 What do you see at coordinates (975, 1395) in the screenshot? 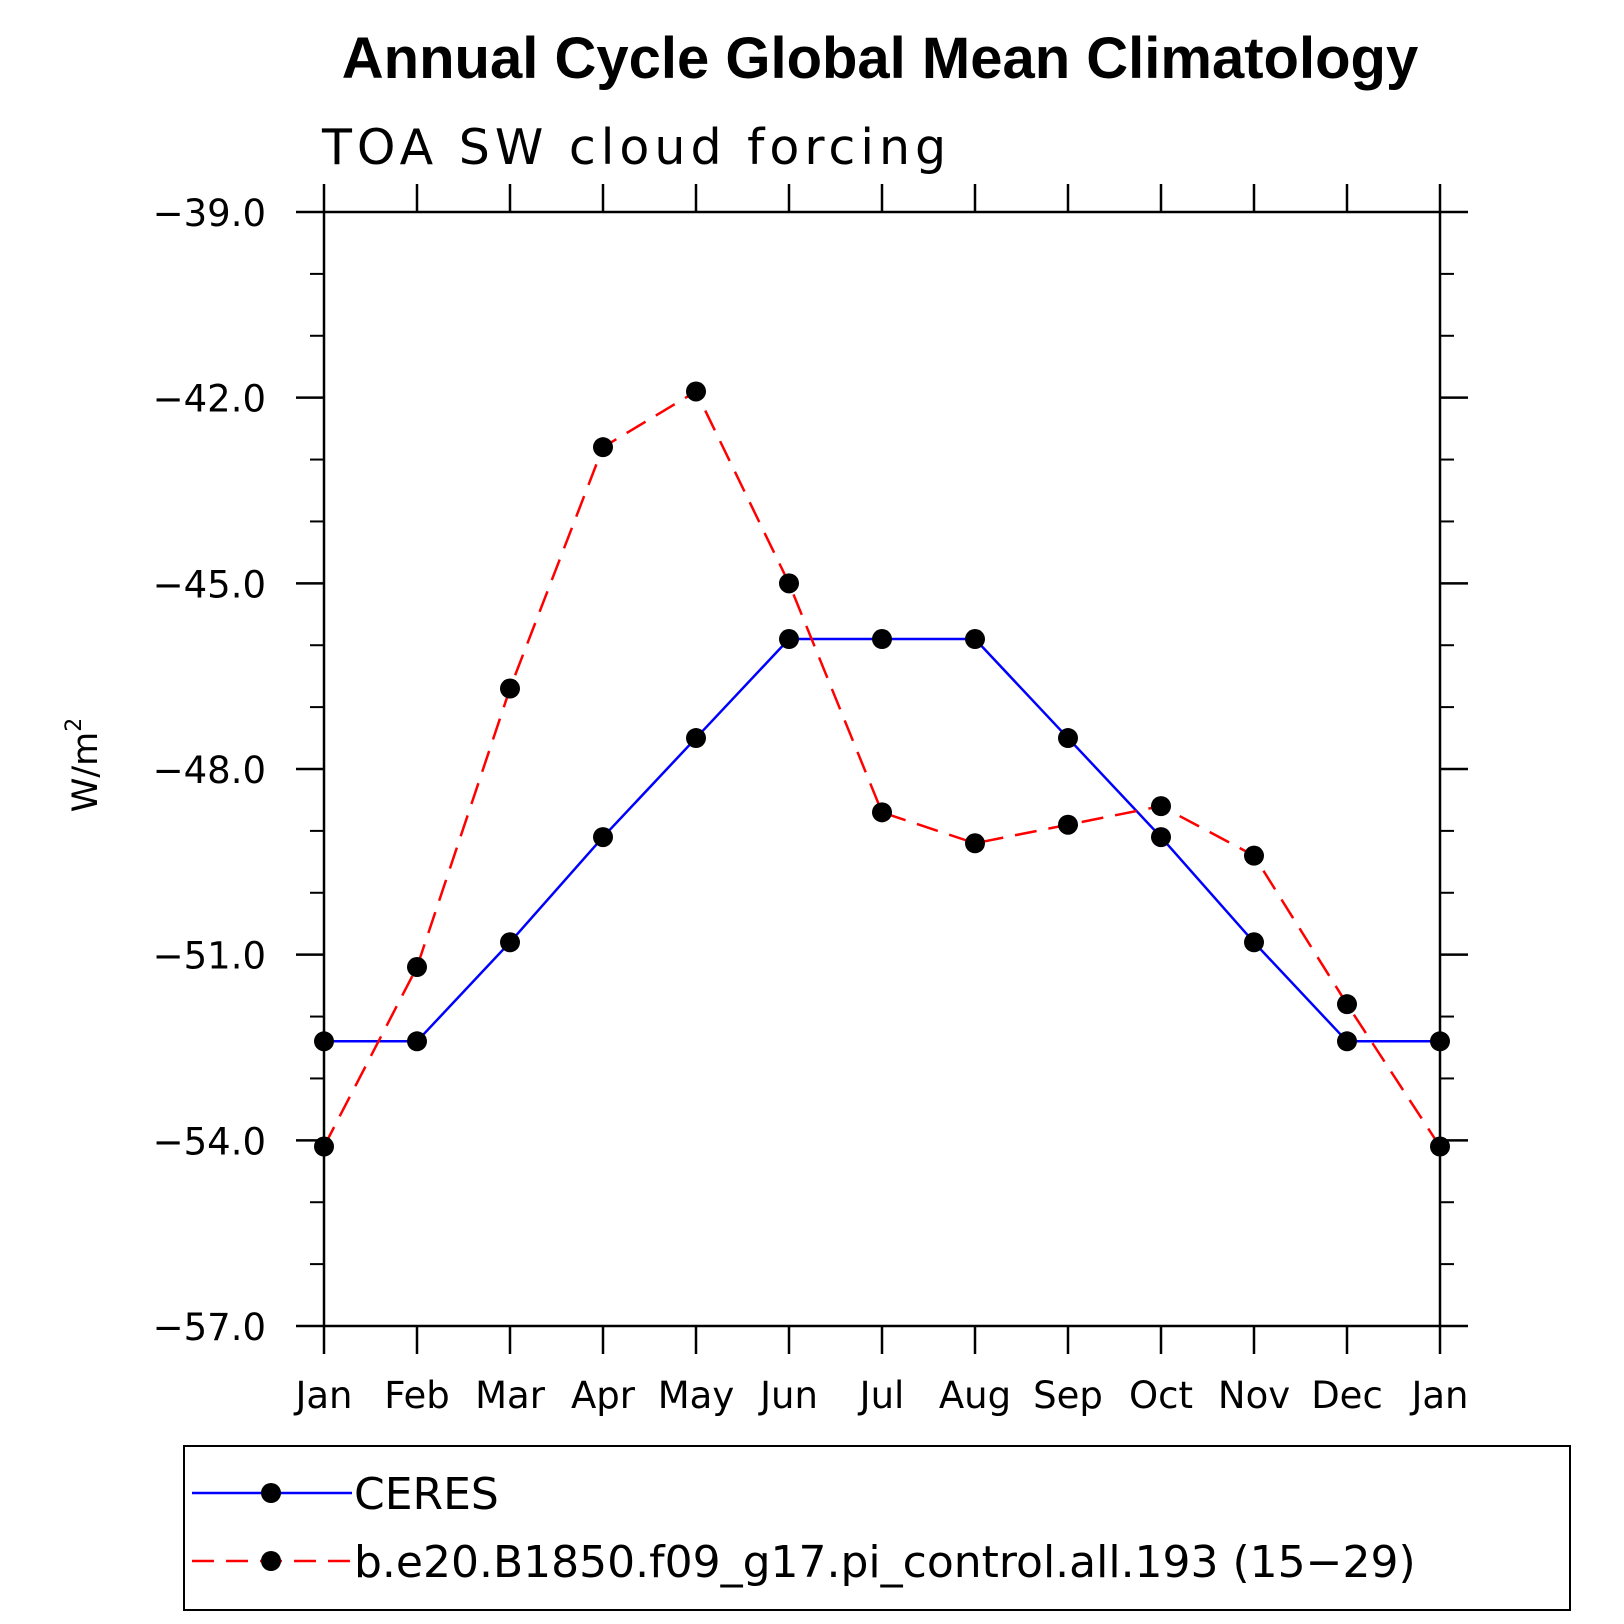
I see `x-tick-label: Aug` at bounding box center [975, 1395].